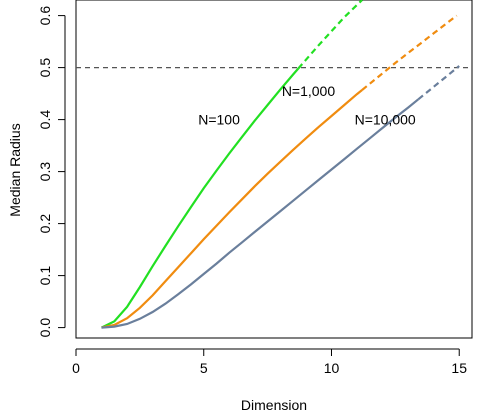 The width and height of the screenshot is (482, 418). I want to click on y-axis: 0.0 0.1 0.2 0.3 0.4 0.5 0.6, so click(51, 172).